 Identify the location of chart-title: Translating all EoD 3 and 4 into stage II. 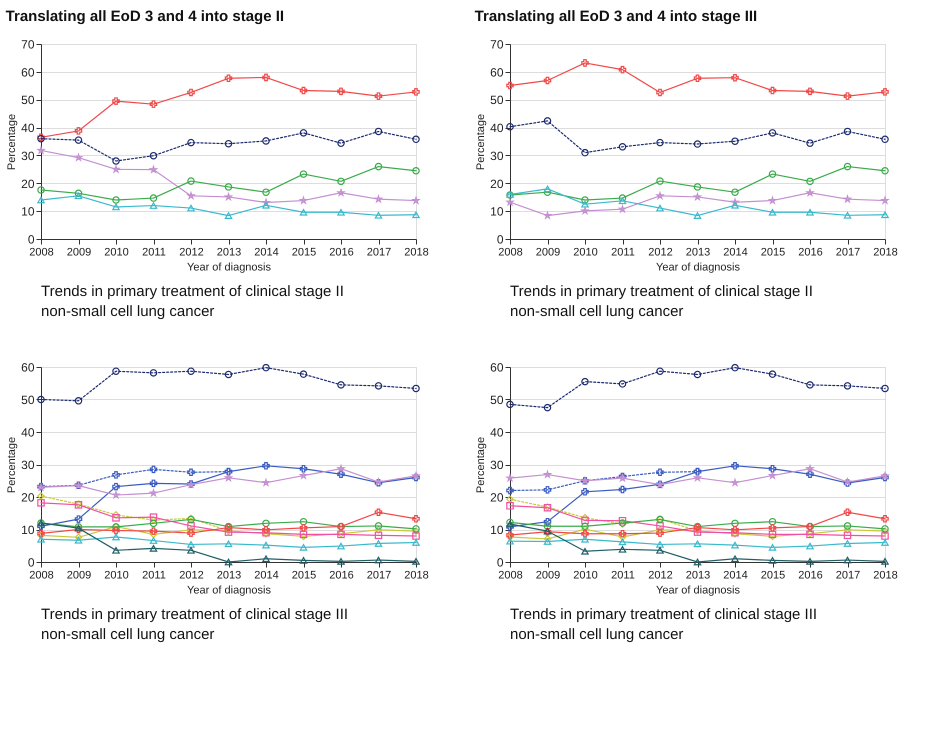
(145, 16).